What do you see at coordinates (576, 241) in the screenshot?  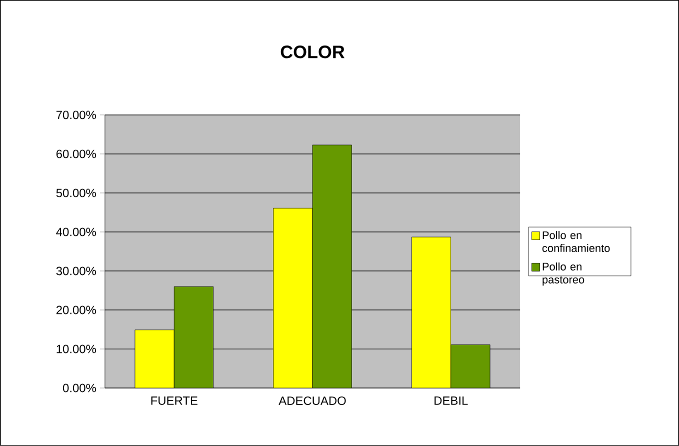 I see `legend-label: Pollo en confinamiento` at bounding box center [576, 241].